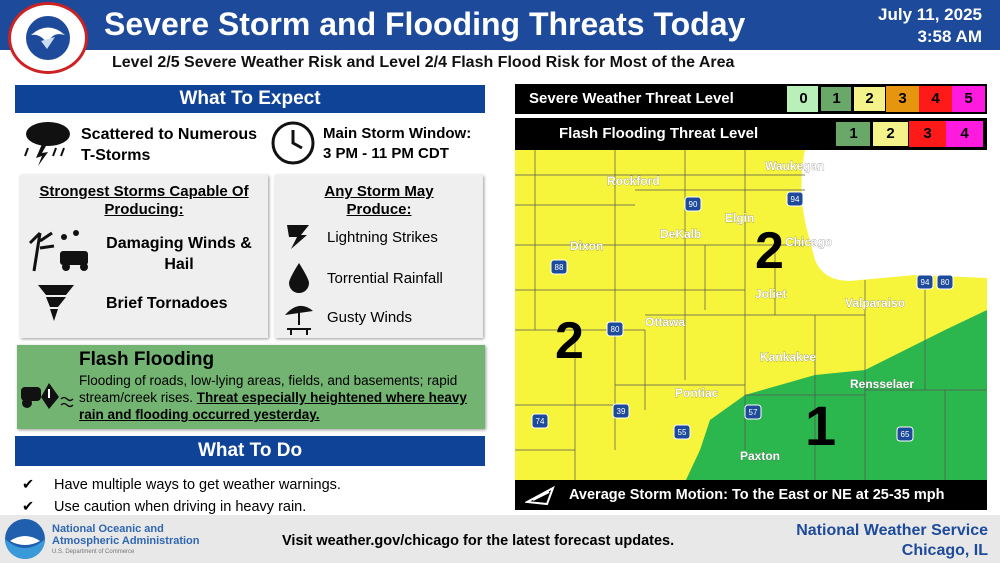 The width and height of the screenshot is (1000, 563). Describe the element at coordinates (293, 143) in the screenshot. I see `clock-icon` at that location.